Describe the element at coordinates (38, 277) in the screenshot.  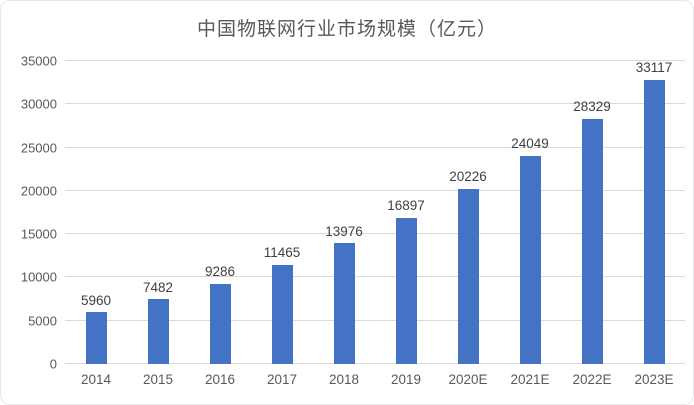
I see `y-tick-label: 10000` at that location.